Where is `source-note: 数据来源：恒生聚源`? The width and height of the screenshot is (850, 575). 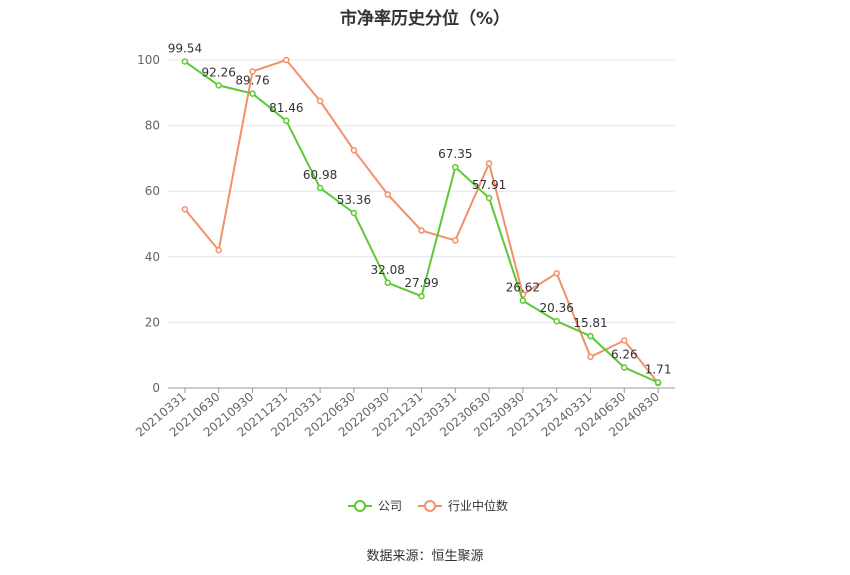
source-note: 数据来源：恒生聚源 is located at coordinates (425, 556).